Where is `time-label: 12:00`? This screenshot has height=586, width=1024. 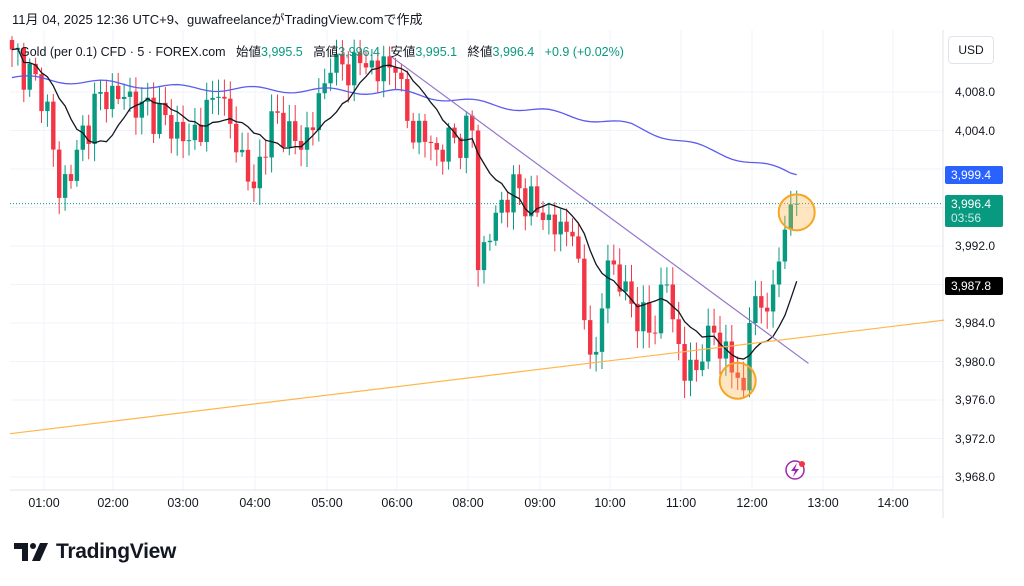 time-label: 12:00 is located at coordinates (752, 503).